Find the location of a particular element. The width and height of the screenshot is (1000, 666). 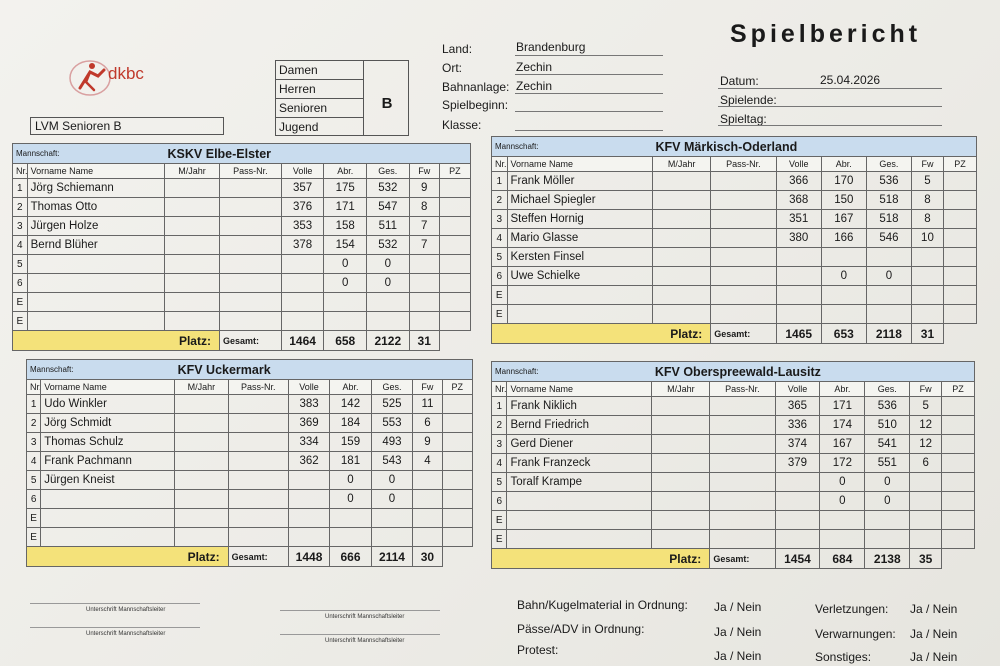

category-senioren: Senioren is located at coordinates (319, 108).